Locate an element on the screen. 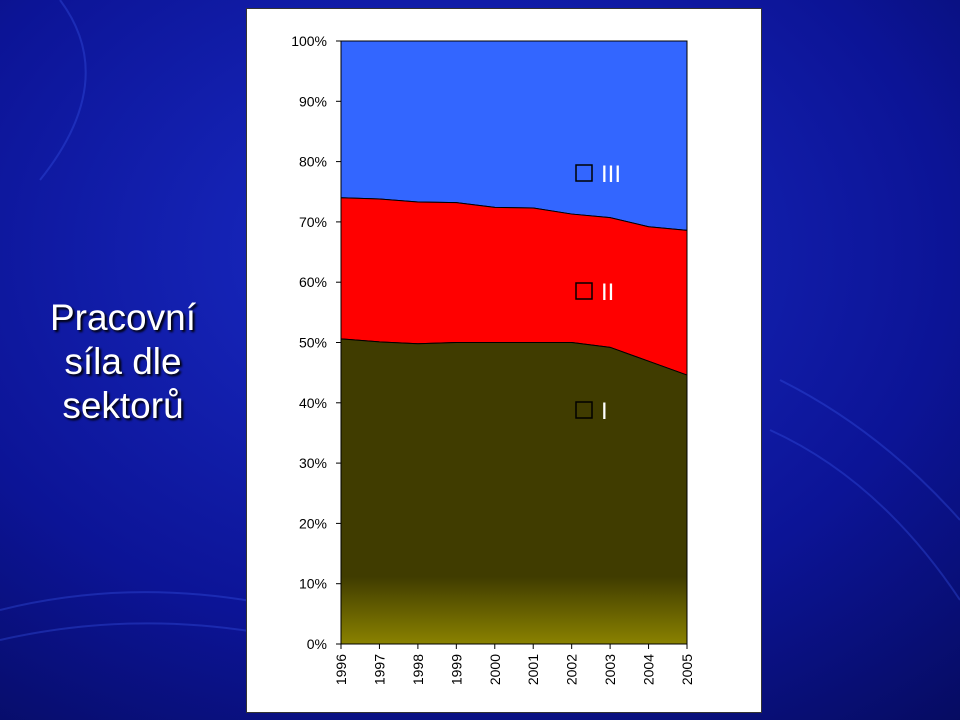 This screenshot has width=960, height=720. y-tick-label: 70% is located at coordinates (313, 222).